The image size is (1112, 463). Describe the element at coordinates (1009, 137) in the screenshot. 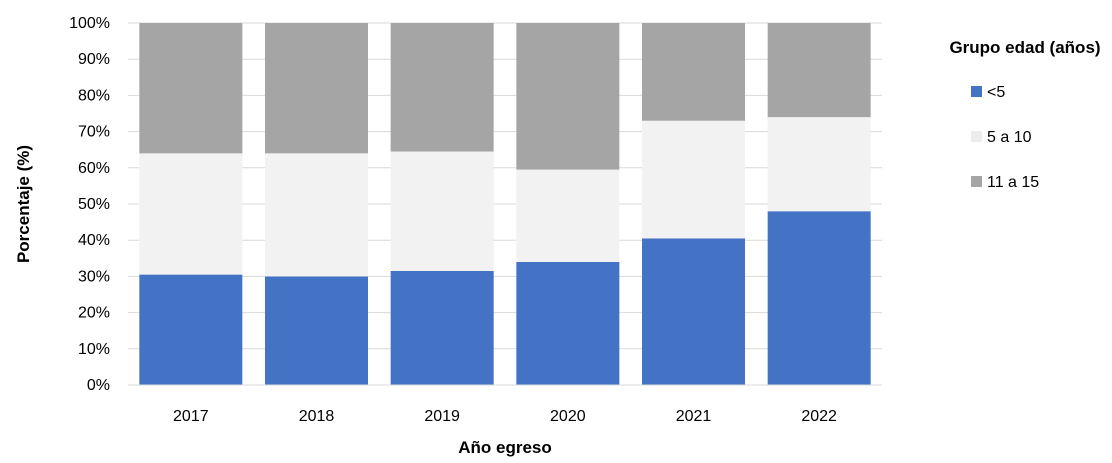

I see `legend-label: 5 a 10` at that location.